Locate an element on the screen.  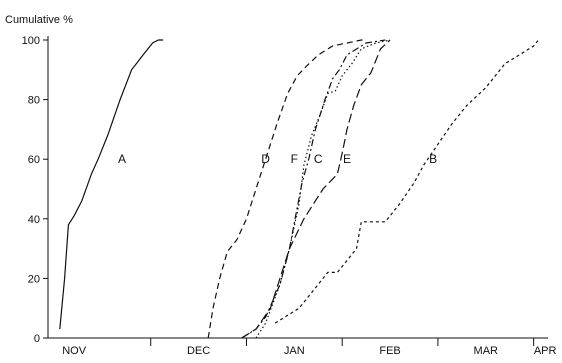
x-month-label: APR is located at coordinates (545, 351).